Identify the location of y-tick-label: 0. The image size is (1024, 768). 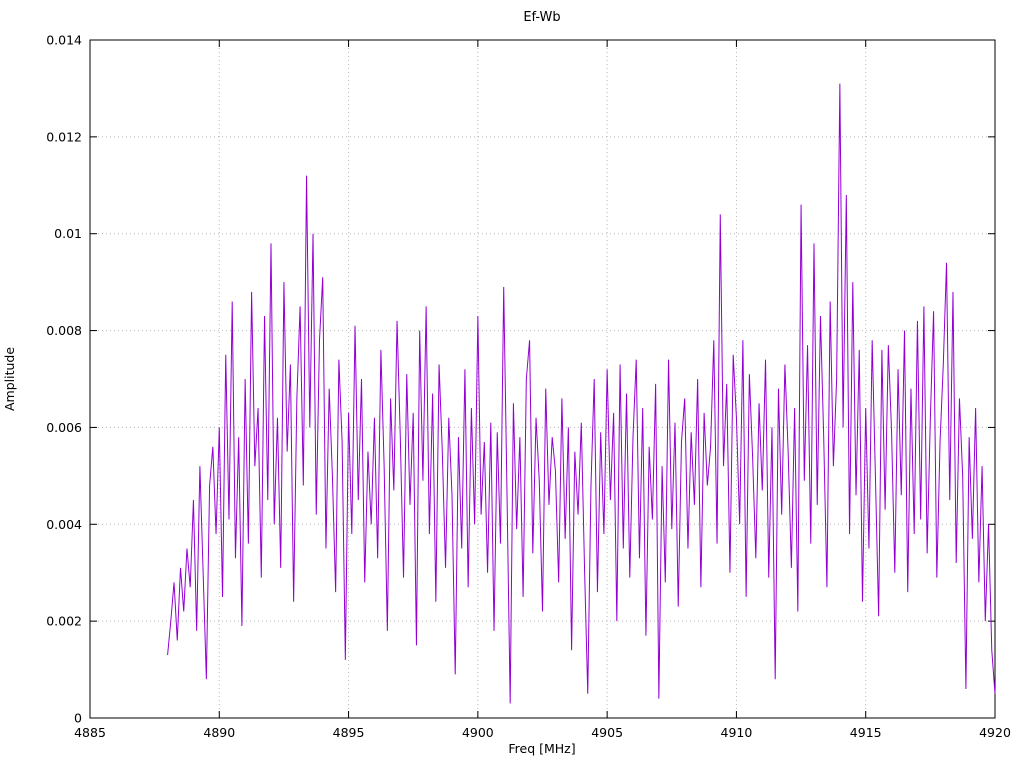
(78, 718).